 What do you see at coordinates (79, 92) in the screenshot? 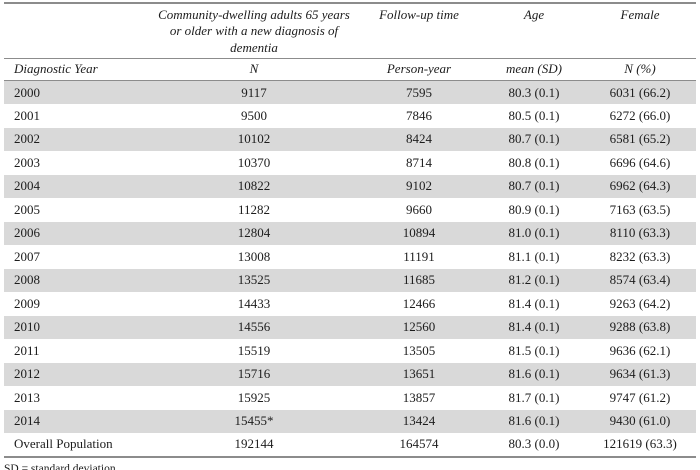
I see `row-label: 2000` at bounding box center [79, 92].